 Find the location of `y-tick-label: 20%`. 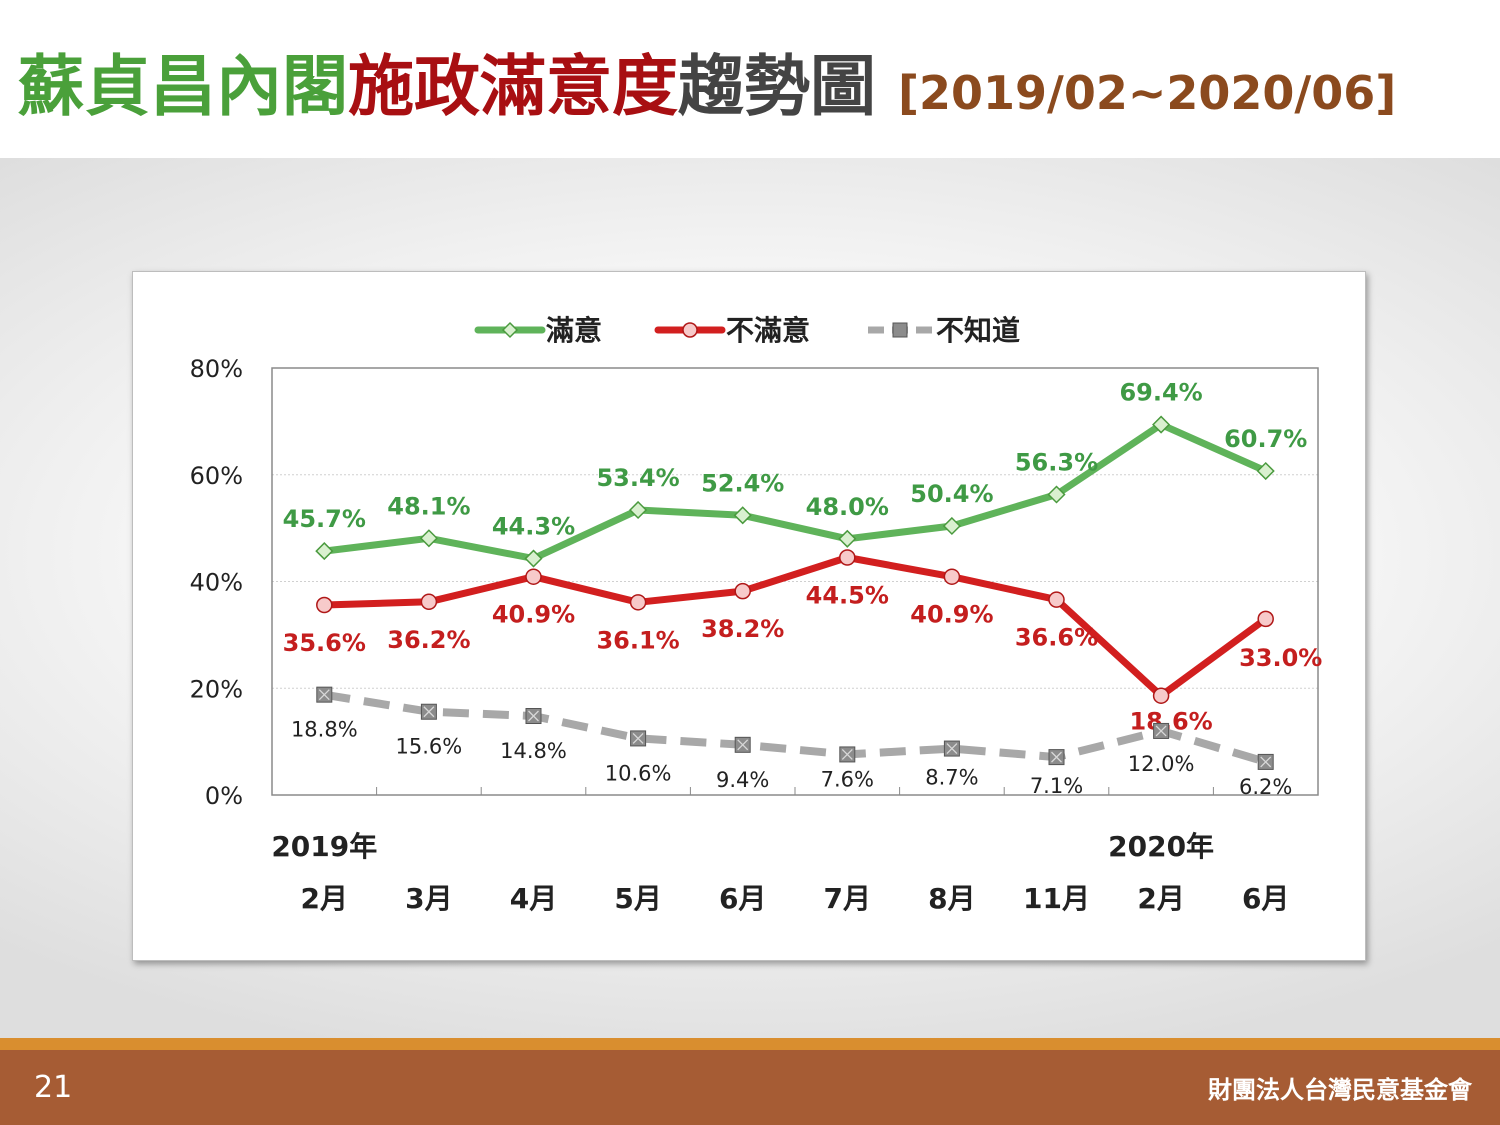

y-tick-label: 20% is located at coordinates (216, 689).